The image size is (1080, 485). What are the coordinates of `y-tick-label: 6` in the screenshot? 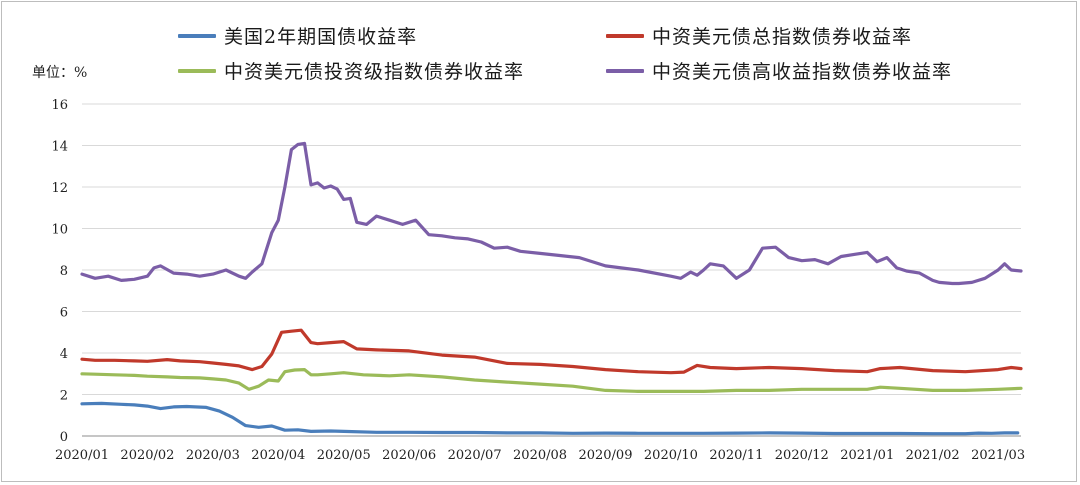 It's located at (64, 313).